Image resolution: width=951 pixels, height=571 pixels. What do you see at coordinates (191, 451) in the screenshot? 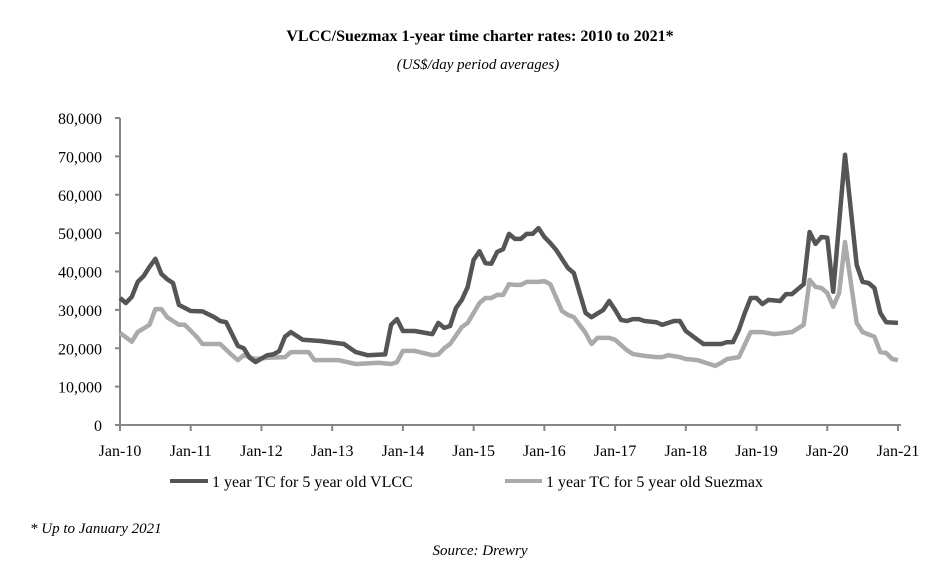
I see `x-tick-label: Jan-11` at bounding box center [191, 451].